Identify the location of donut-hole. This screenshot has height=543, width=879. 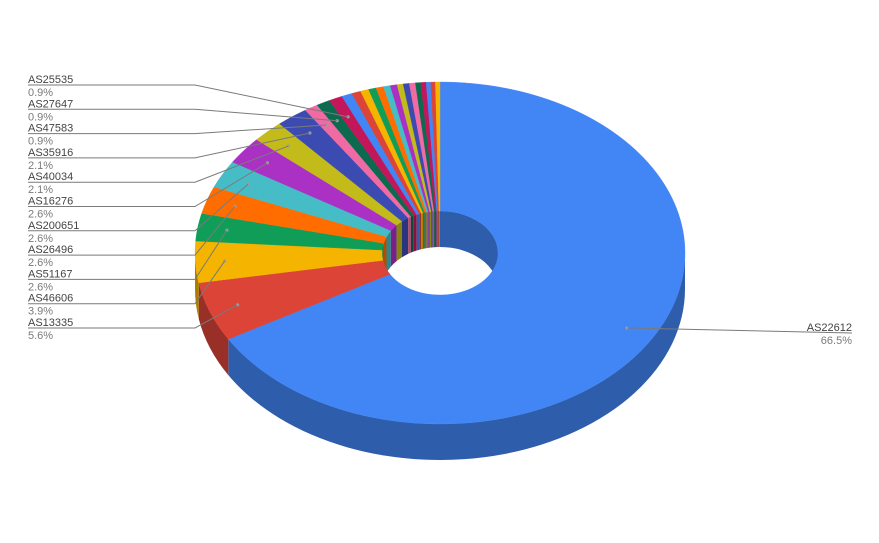
(440, 253).